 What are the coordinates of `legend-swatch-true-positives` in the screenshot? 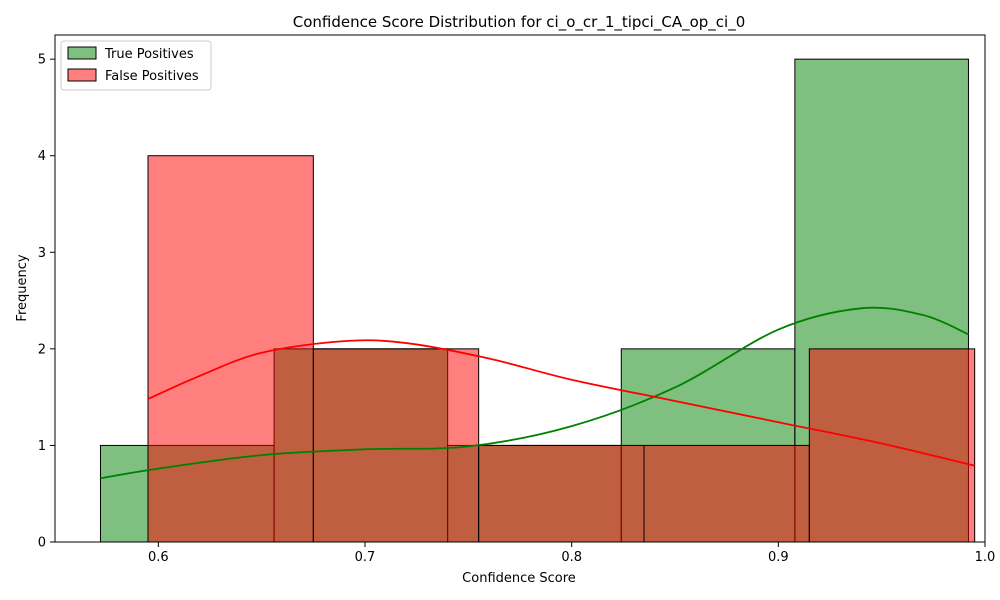 It's located at (82, 53).